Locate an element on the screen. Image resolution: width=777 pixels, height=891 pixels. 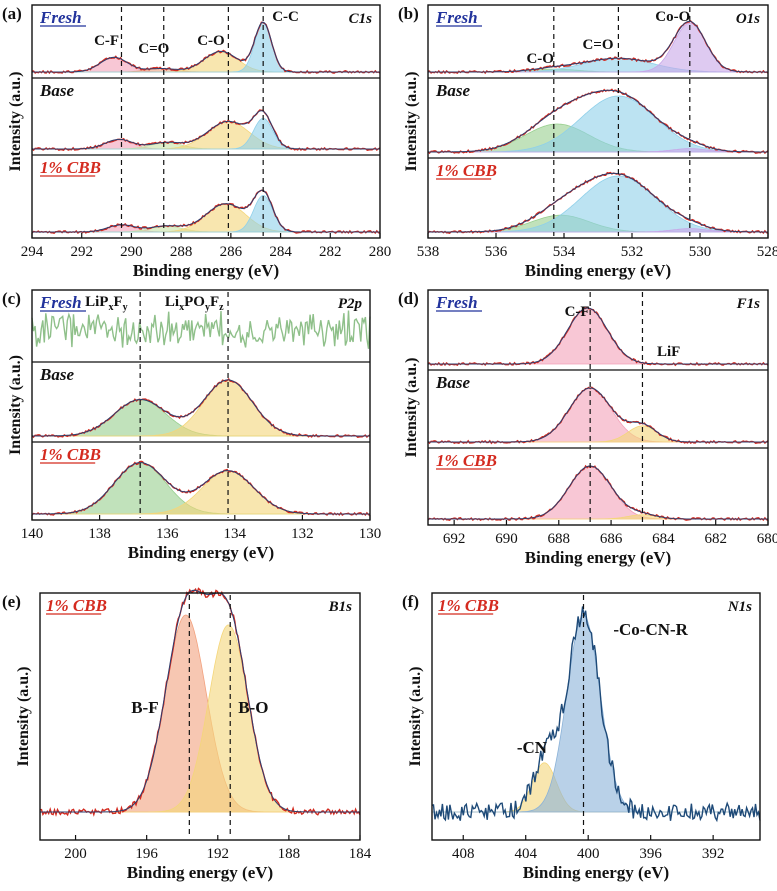
x-tick-label: 200 is located at coordinates (75, 854).